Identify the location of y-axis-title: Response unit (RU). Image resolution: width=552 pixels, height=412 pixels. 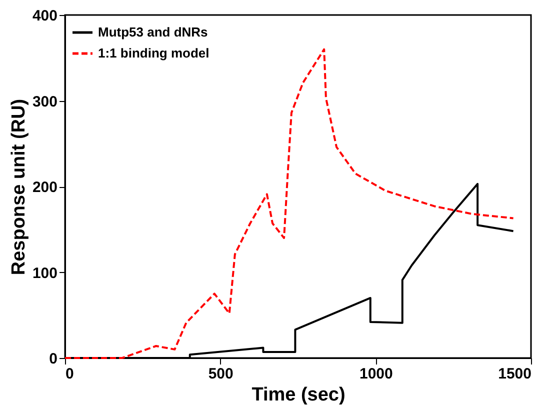
(19, 187).